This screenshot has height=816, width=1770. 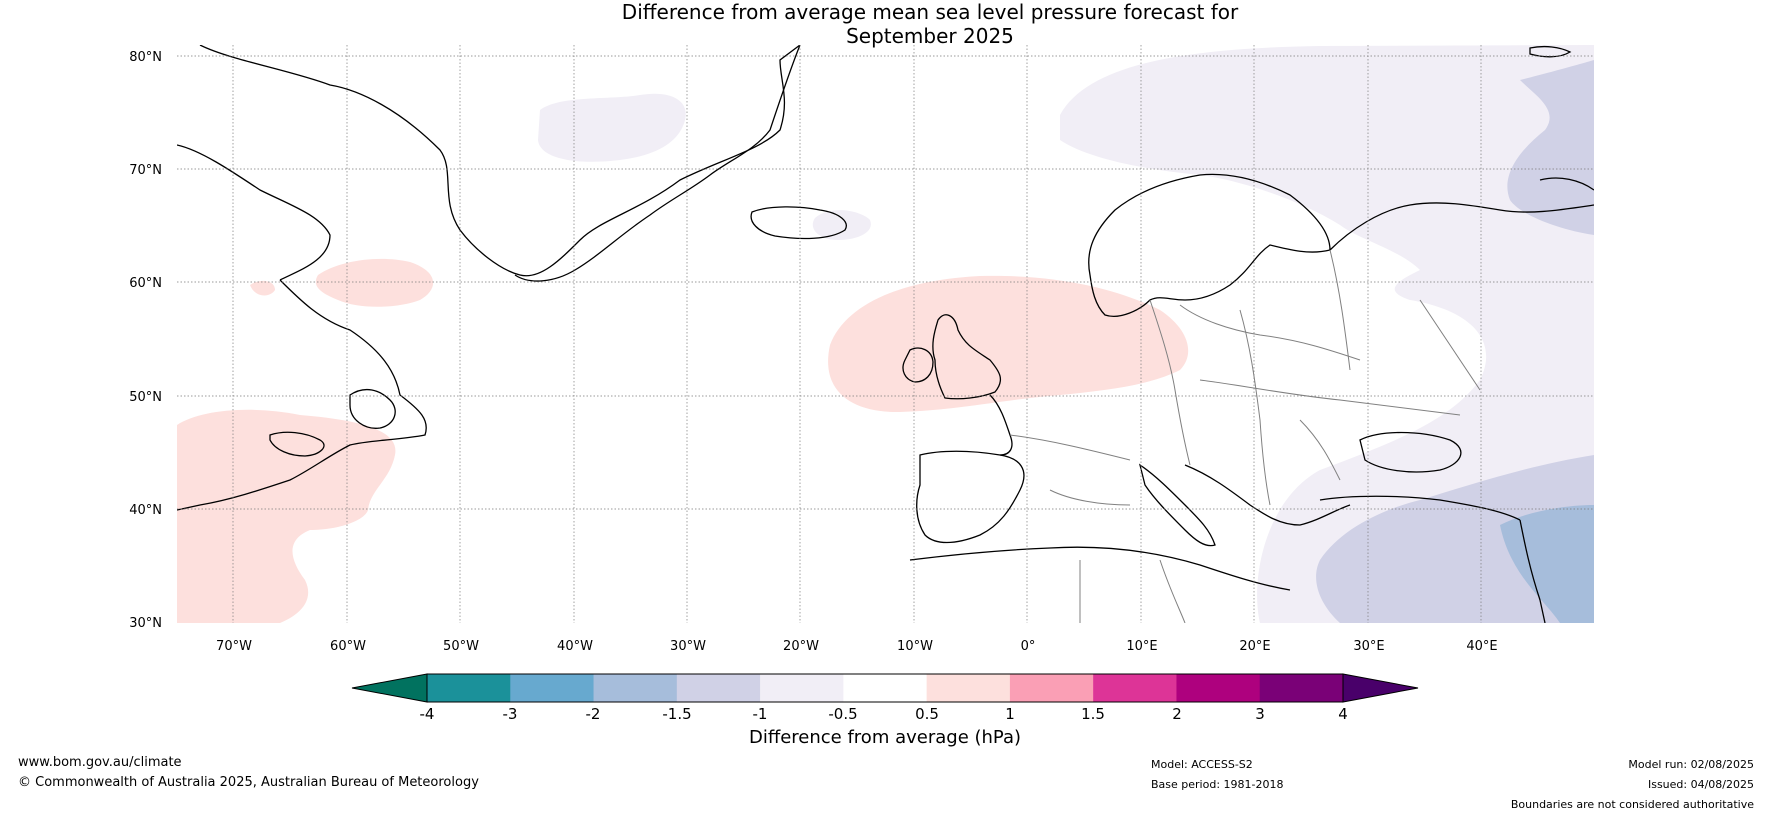 I want to click on lon-label-40w: 40°W, so click(x=575, y=646).